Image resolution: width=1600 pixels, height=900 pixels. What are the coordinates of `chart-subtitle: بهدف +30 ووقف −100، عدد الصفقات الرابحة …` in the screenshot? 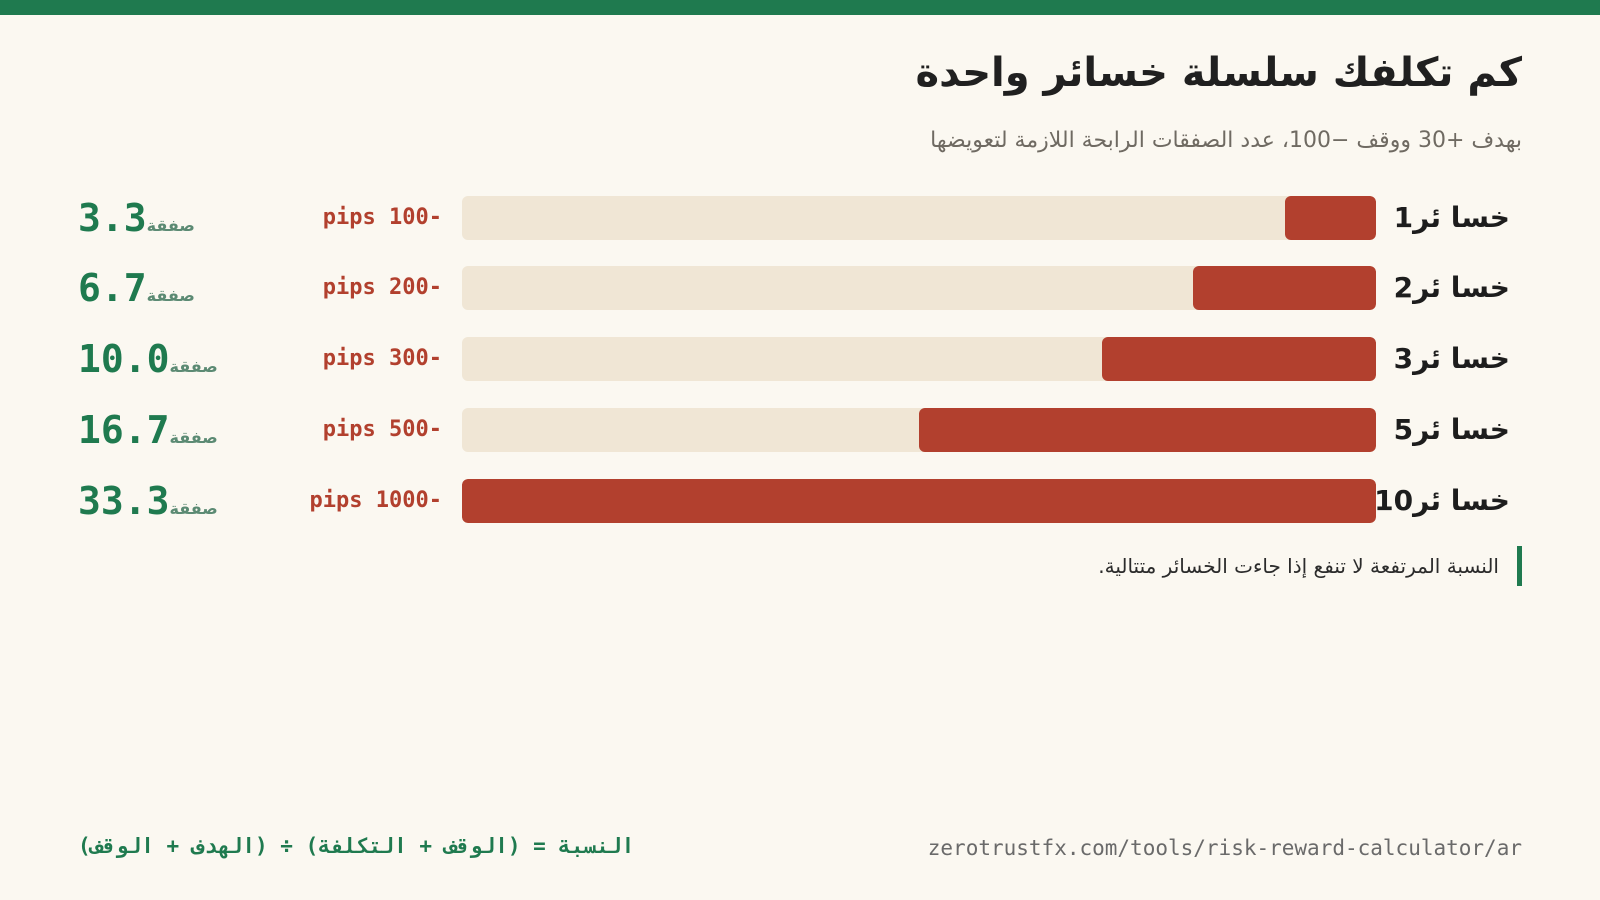 It's located at (1226, 140).